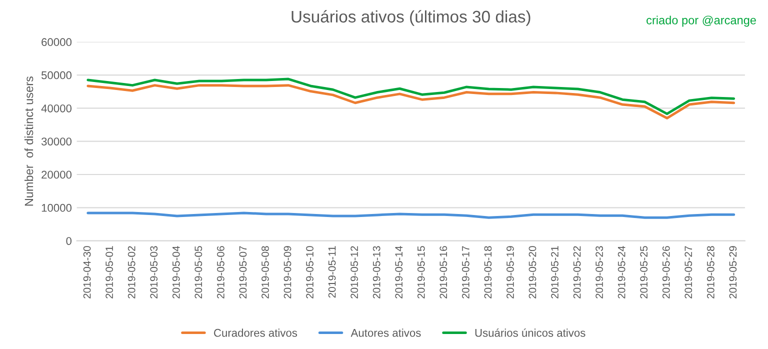  What do you see at coordinates (385, 332) in the screenshot?
I see `legend-label: Autores ativos` at bounding box center [385, 332].